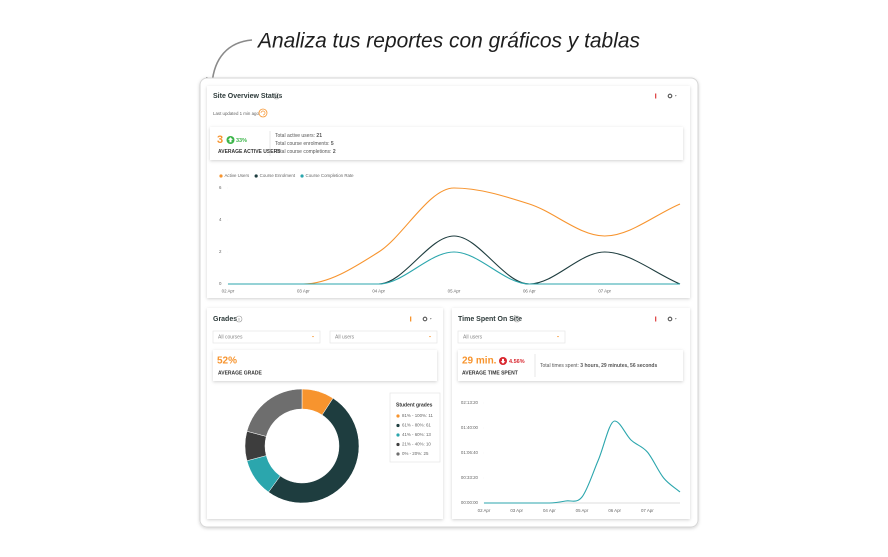  Describe the element at coordinates (470, 502) in the screenshot. I see `y-tick-label: 00:00:00` at that location.